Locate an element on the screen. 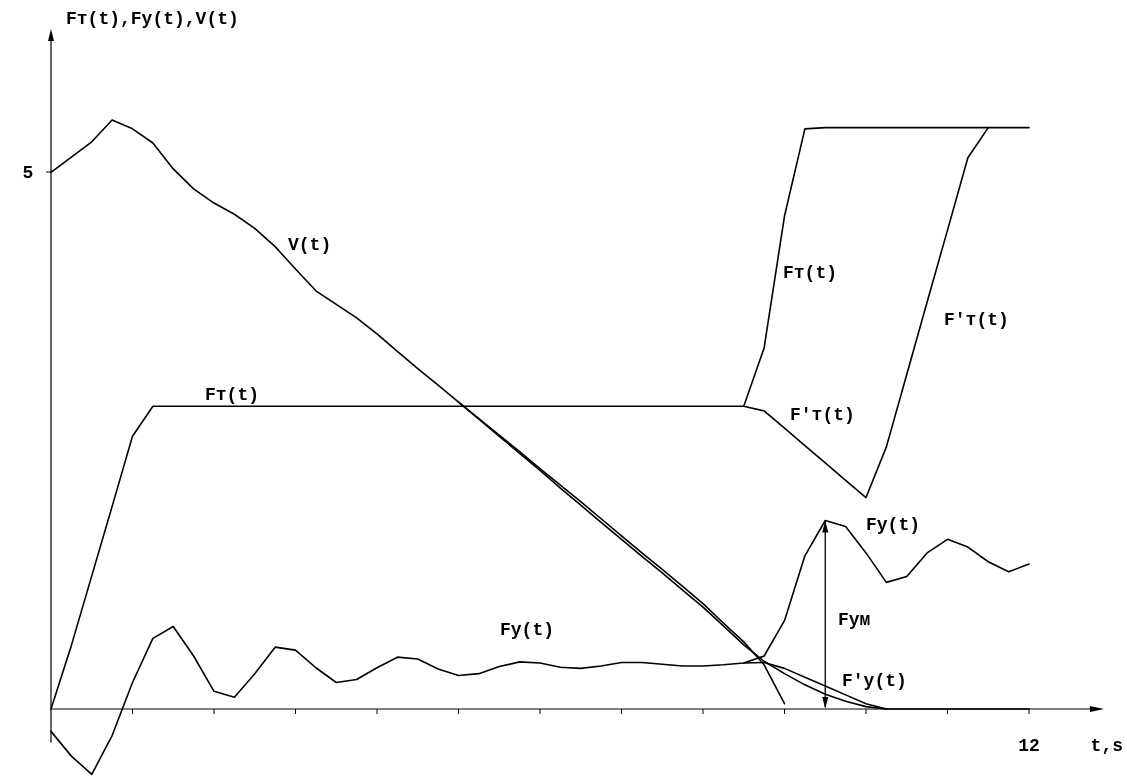 This screenshot has width=1127, height=776. legend-label: Fу(t) is located at coordinates (893, 525).